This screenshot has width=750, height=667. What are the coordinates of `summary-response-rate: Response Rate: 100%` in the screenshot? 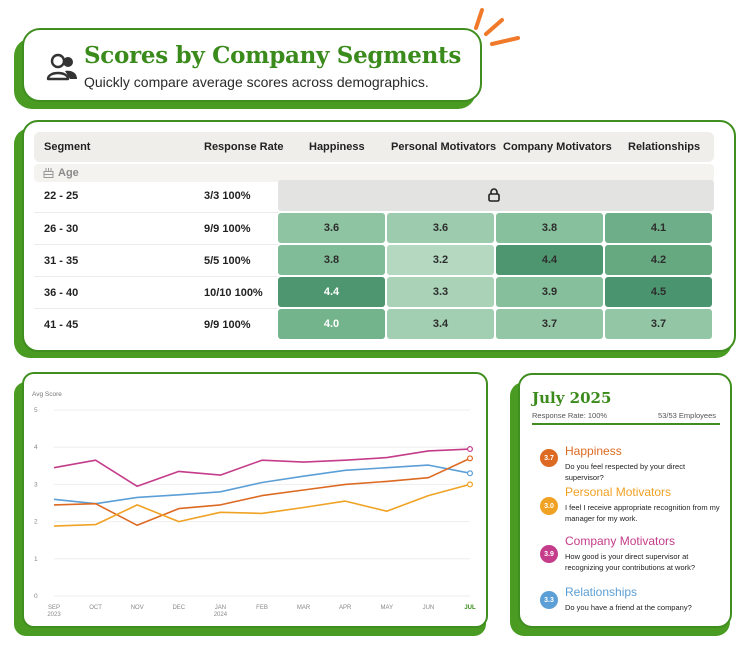 It's located at (570, 415).